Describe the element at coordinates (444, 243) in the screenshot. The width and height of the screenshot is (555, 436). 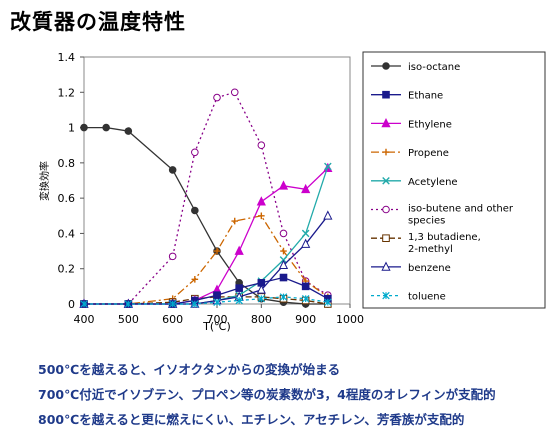
I see `legend-label: 1,3 butadiene, 2-methyl` at that location.